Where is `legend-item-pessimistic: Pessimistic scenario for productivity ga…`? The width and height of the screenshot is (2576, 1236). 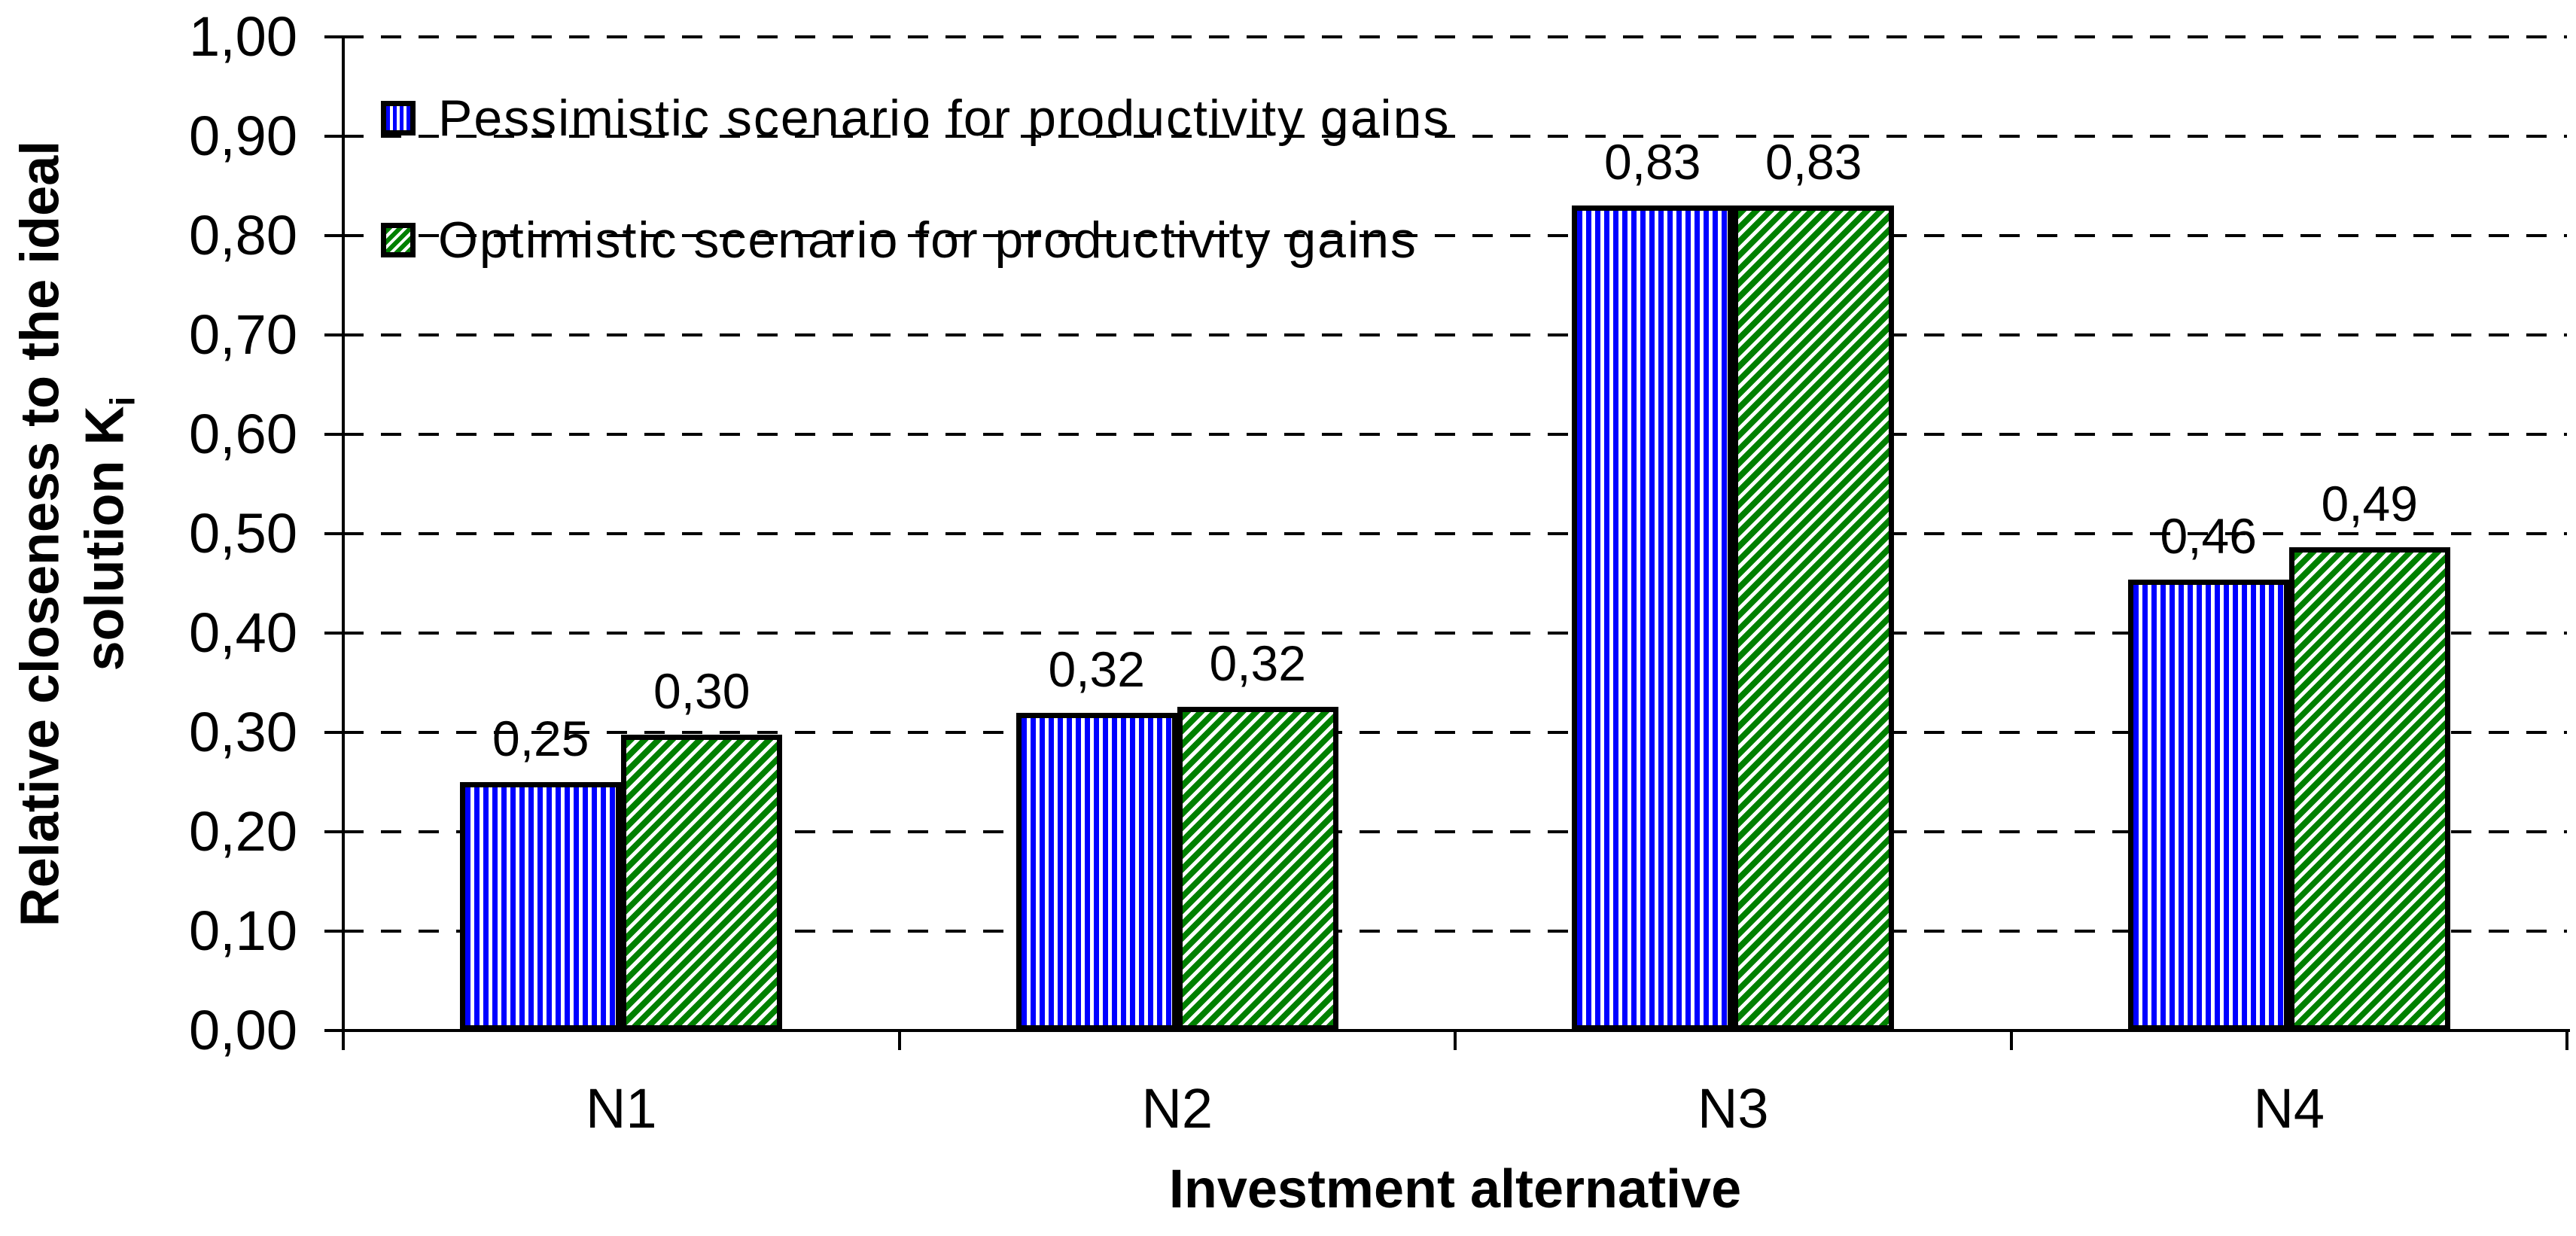
legend-item-pessimistic: Pessimistic scenario for productivity ga… is located at coordinates (916, 118).